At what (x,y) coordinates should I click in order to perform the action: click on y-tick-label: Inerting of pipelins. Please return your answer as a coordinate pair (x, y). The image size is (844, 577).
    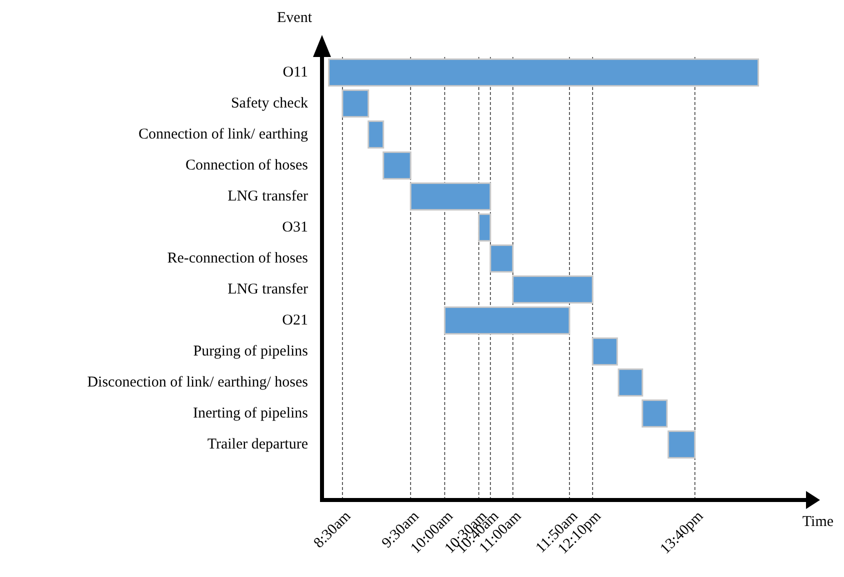
    Looking at the image, I should click on (250, 414).